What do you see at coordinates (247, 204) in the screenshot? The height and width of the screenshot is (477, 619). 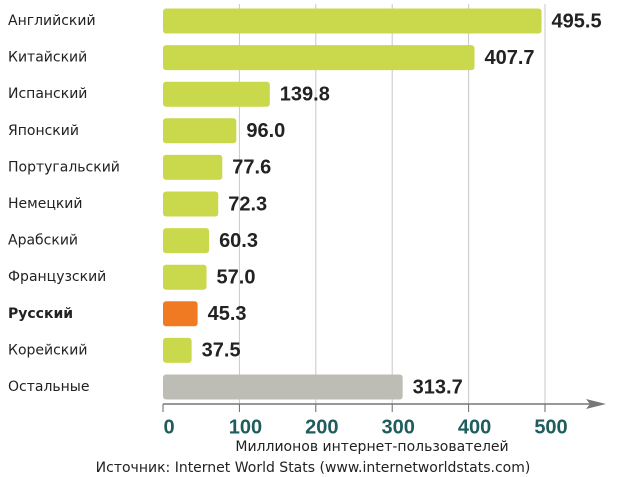 I see `value-label: 72.3` at bounding box center [247, 204].